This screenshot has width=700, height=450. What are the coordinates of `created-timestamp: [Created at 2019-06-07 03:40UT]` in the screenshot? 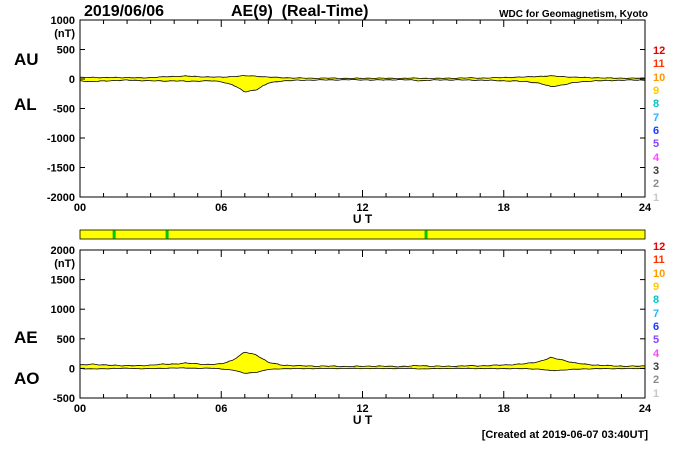 It's located at (564, 435).